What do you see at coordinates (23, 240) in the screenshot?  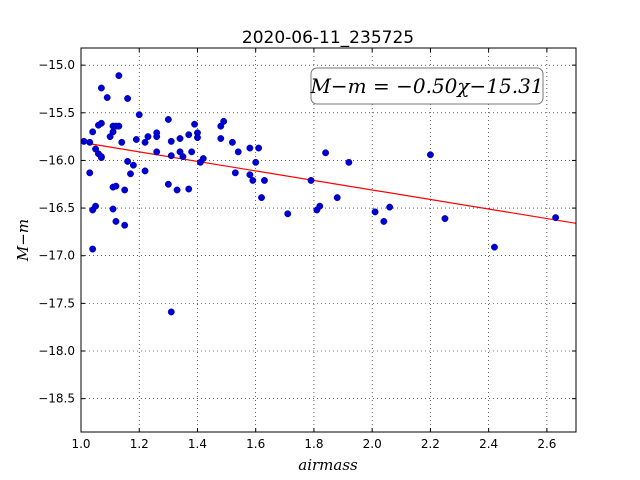 I see `y-axis-label: M−m` at bounding box center [23, 240].